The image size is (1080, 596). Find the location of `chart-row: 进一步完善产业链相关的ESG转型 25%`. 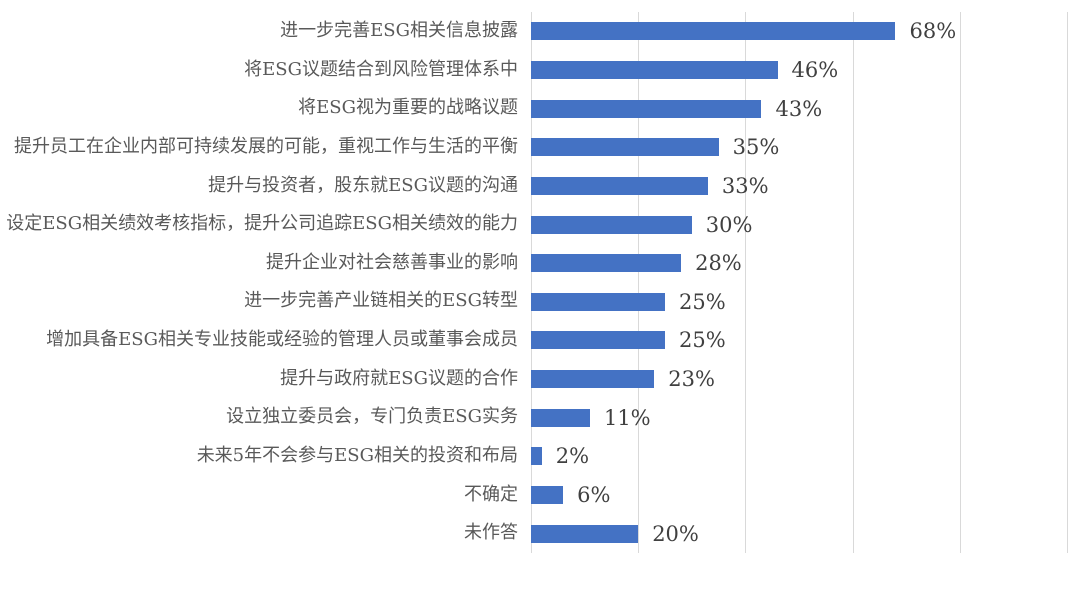

chart-row: 进一步完善产业链相关的ESG转型 25% is located at coordinates (655, 301).